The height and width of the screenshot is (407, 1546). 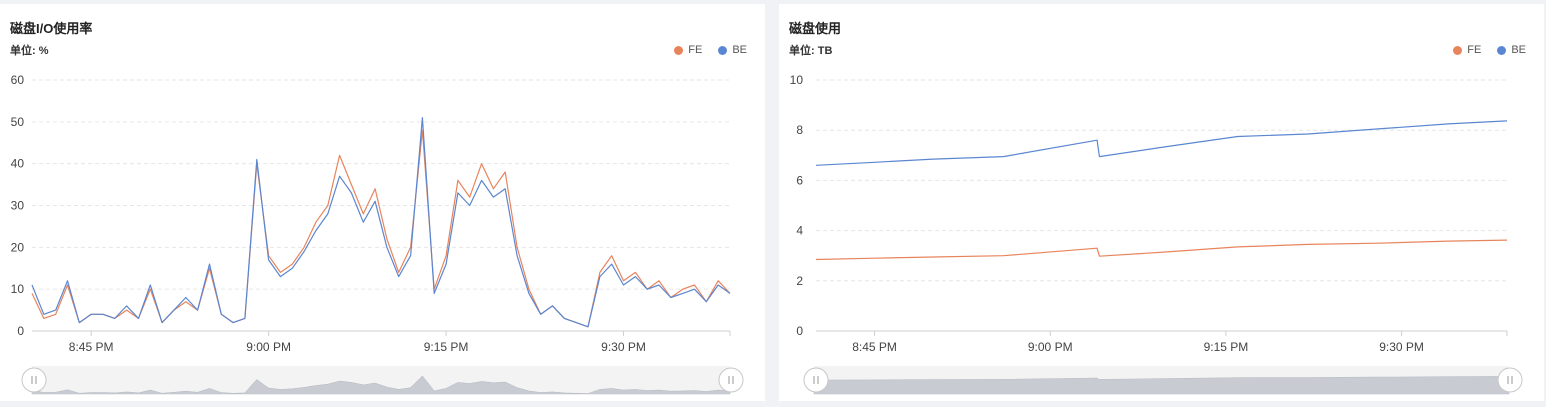 What do you see at coordinates (18, 247) in the screenshot?
I see `y-tick-label: 20` at bounding box center [18, 247].